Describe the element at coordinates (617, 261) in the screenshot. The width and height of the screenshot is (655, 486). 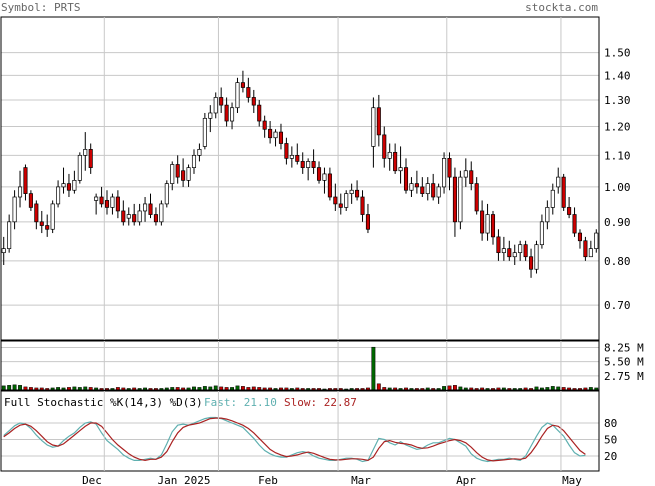
I see `price-tick-label: 0.80` at that location.